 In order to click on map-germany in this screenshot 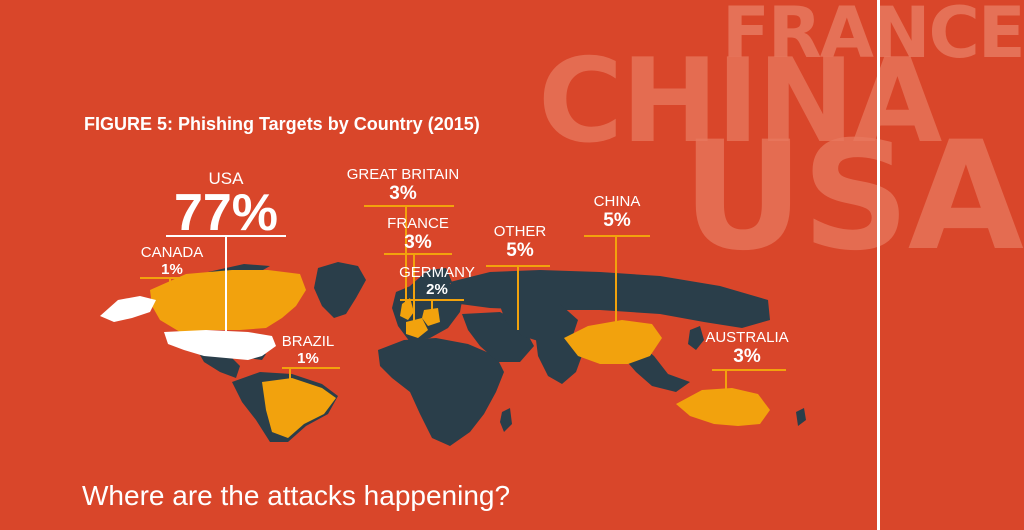, I will do `click(431, 317)`.